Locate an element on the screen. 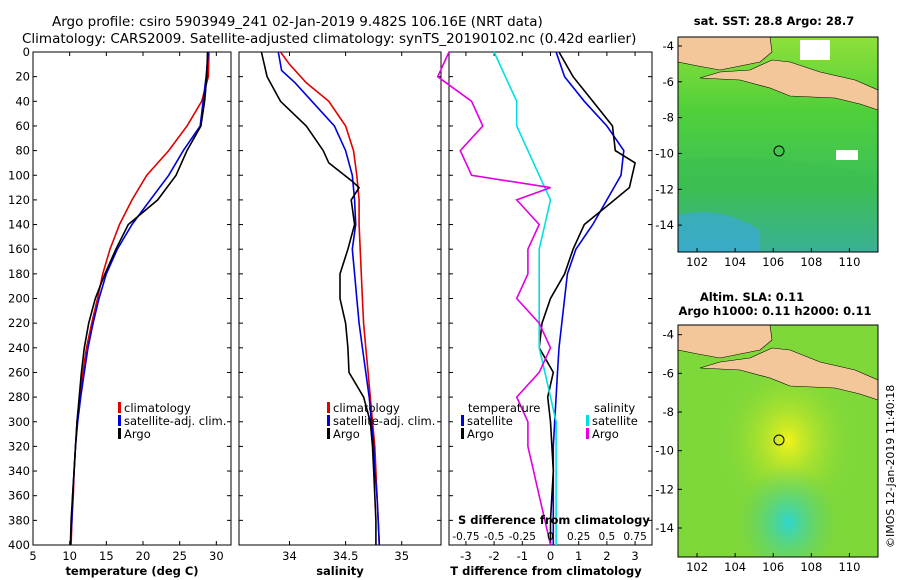 The height and width of the screenshot is (580, 900). difference-xlabel: T difference from climatology is located at coordinates (546, 571).